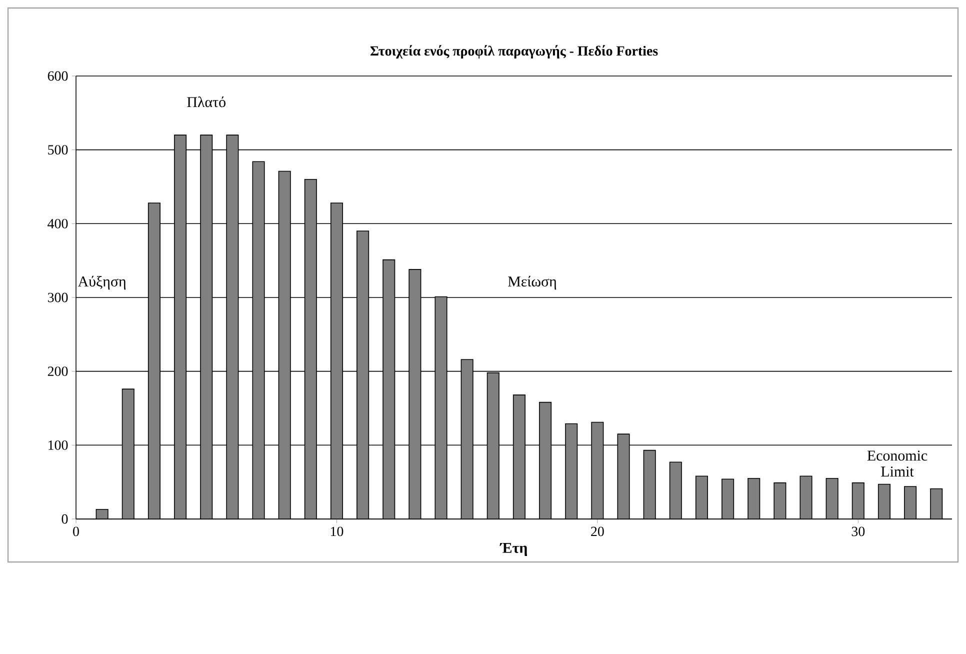 This screenshot has width=966, height=654. Describe the element at coordinates (897, 463) in the screenshot. I see `annotation: Economic Limit` at that location.